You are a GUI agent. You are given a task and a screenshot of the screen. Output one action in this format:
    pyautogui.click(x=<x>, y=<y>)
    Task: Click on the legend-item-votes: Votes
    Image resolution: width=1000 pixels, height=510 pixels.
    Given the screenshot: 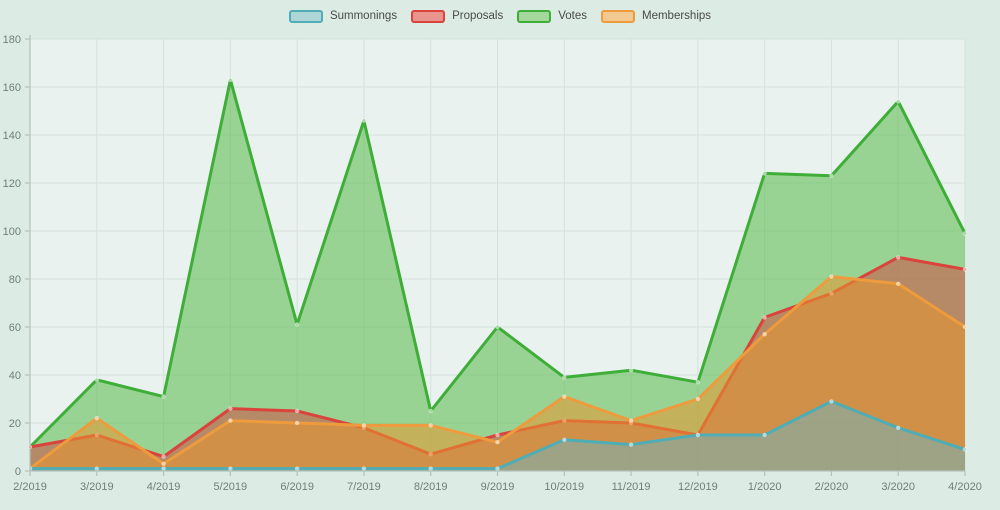 What is the action you would take?
    pyautogui.click(x=552, y=16)
    